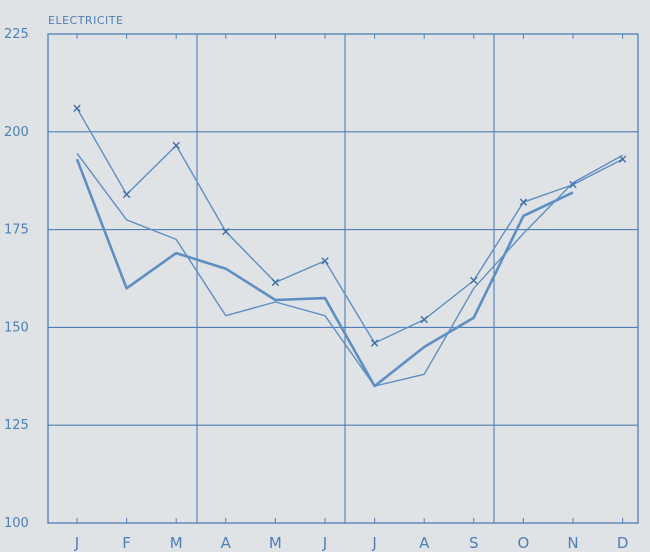 This screenshot has width=650, height=552. I want to click on y-tick-label: 175, so click(16, 230).